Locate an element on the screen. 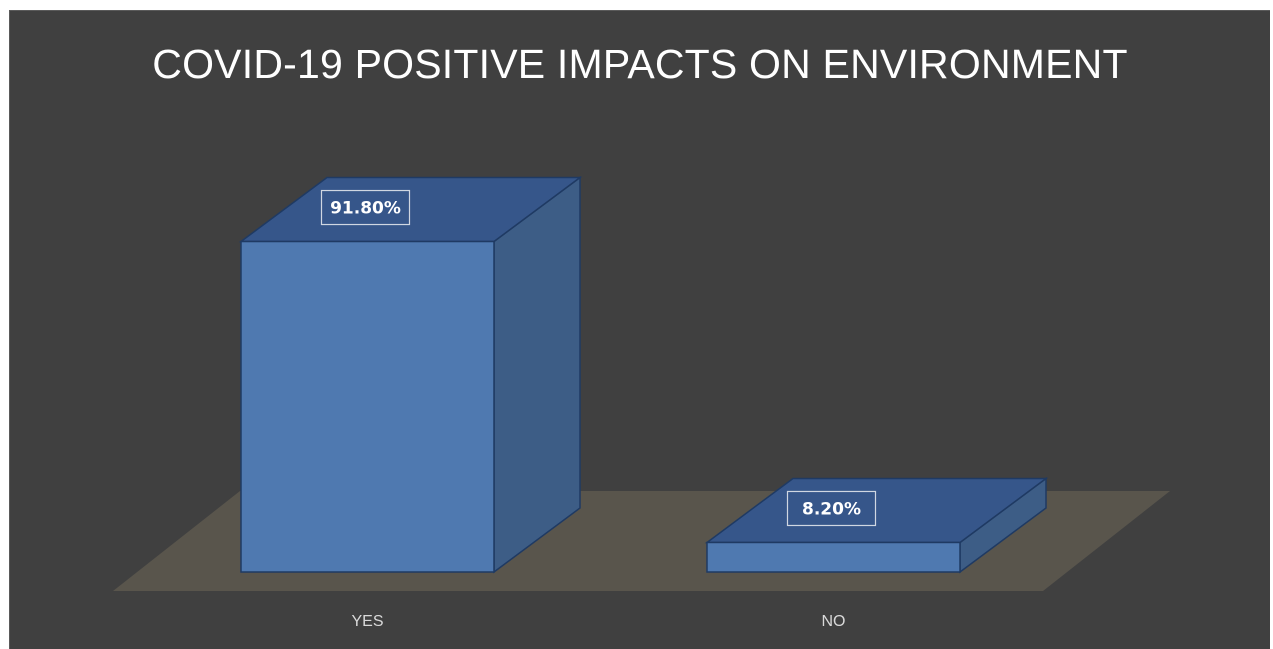 The height and width of the screenshot is (649, 1273). bar-yes-front is located at coordinates (367, 406).